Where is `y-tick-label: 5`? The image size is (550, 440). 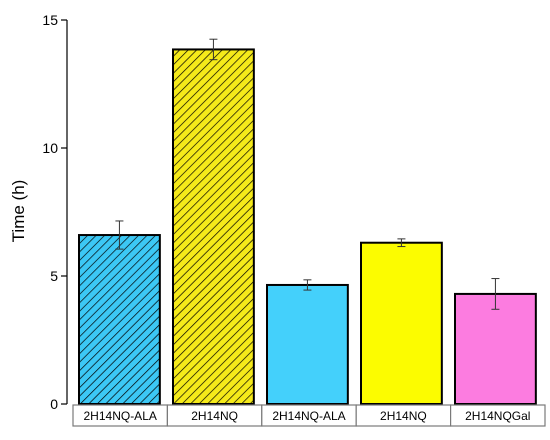 y-tick-label: 5 is located at coordinates (54, 276).